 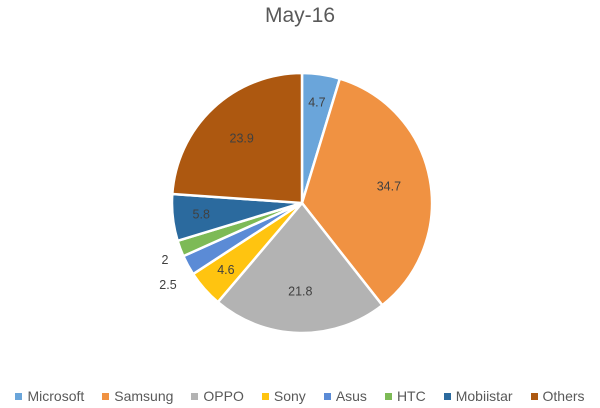 I want to click on legend-item-microsoft: Microsoft, so click(x=49, y=396).